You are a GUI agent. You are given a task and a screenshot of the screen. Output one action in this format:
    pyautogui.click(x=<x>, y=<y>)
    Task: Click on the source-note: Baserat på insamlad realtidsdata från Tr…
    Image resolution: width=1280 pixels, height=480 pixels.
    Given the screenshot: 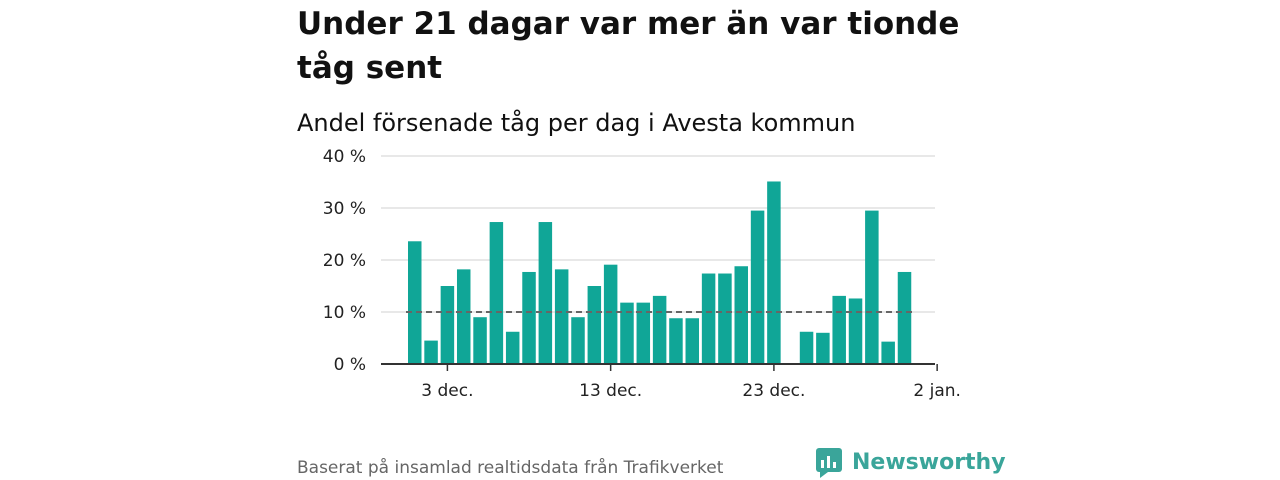 What is the action you would take?
    pyautogui.click(x=510, y=468)
    